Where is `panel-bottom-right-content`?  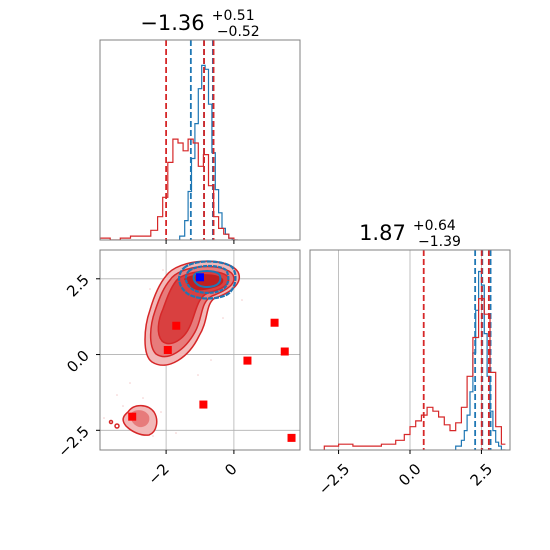 panel-bottom-right-content is located at coordinates (414, 350).